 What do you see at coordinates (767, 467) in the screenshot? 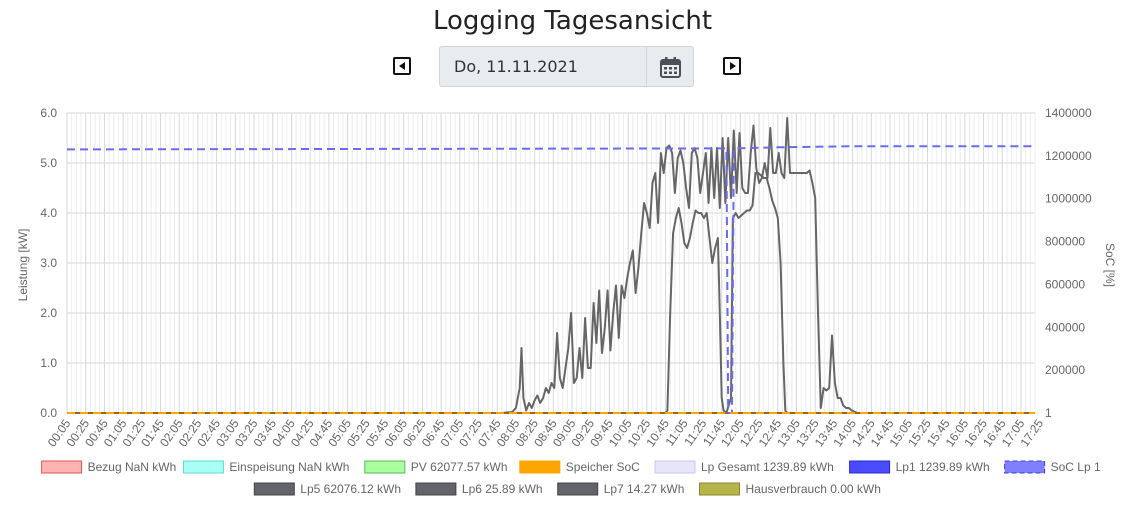
I see `legend-label: Lp Gesamt 1239.89 kWh` at bounding box center [767, 467].